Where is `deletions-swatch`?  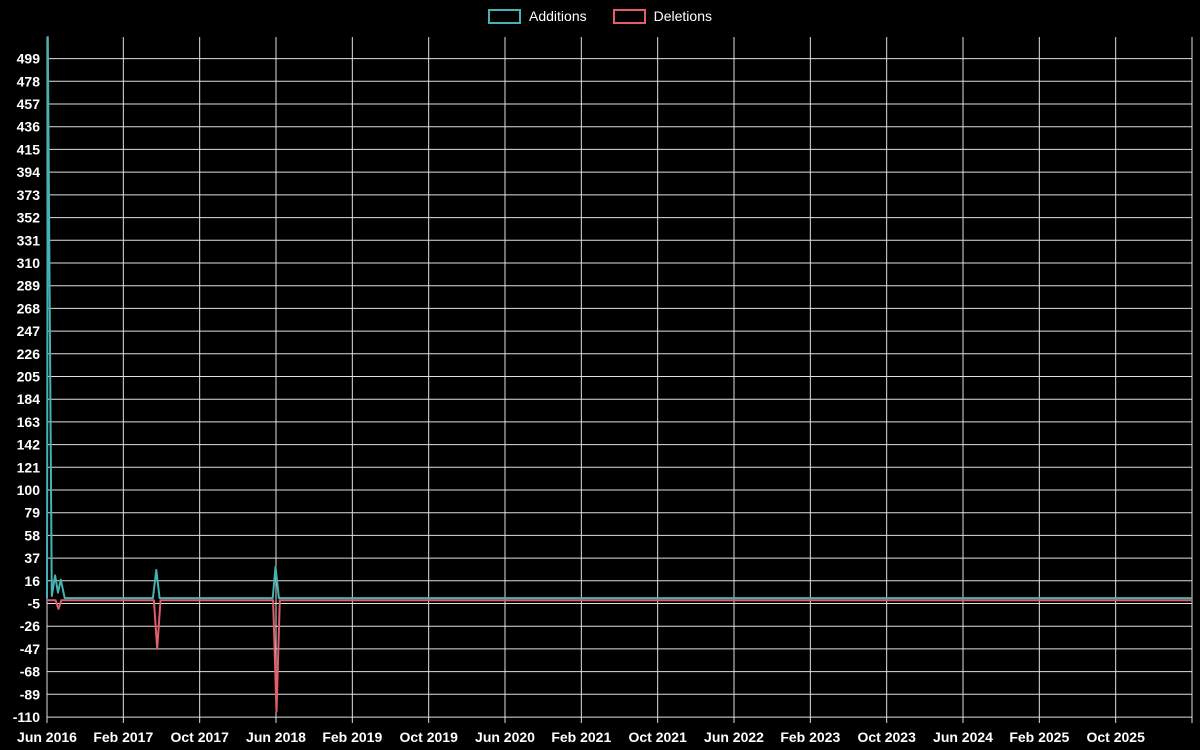
deletions-swatch is located at coordinates (629, 16).